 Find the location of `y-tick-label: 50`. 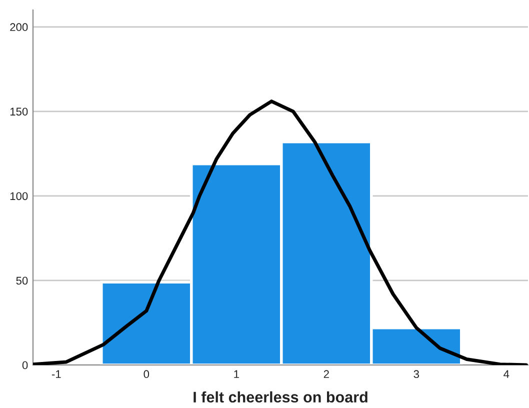

y-tick-label: 50 is located at coordinates (22, 280).